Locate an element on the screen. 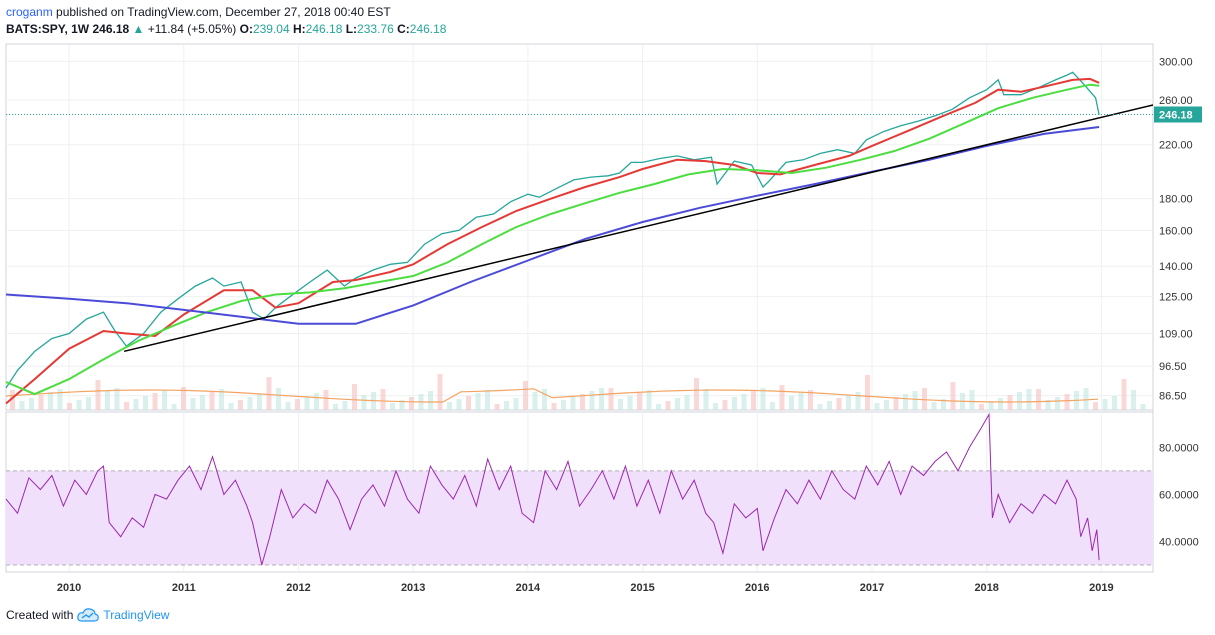  time-tick-label-4: 2014 is located at coordinates (528, 588).